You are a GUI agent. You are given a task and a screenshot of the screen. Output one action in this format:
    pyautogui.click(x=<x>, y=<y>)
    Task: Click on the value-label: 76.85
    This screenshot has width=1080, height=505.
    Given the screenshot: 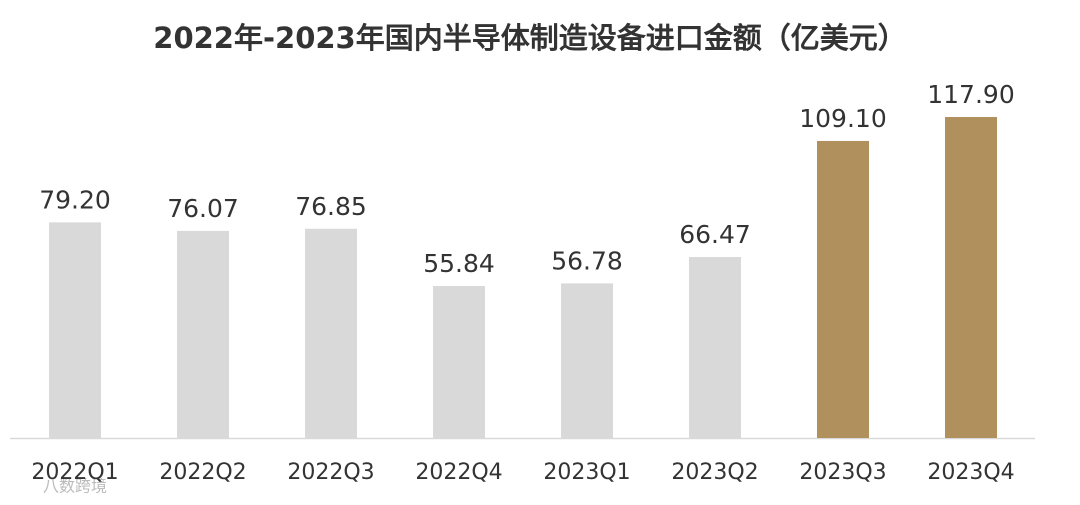 What is the action you would take?
    pyautogui.click(x=331, y=206)
    